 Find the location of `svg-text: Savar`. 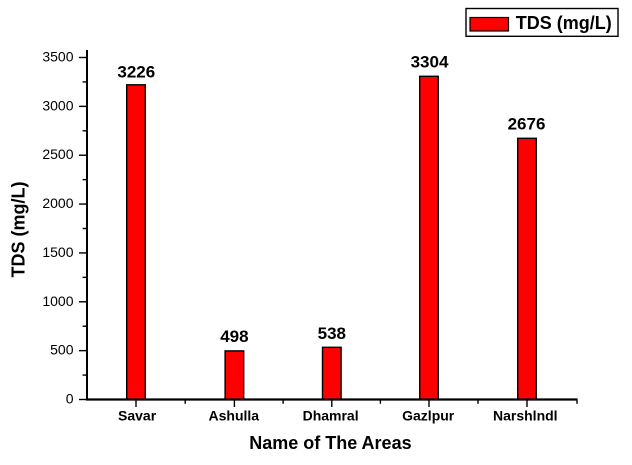

svg-text: Savar is located at coordinates (137, 415).